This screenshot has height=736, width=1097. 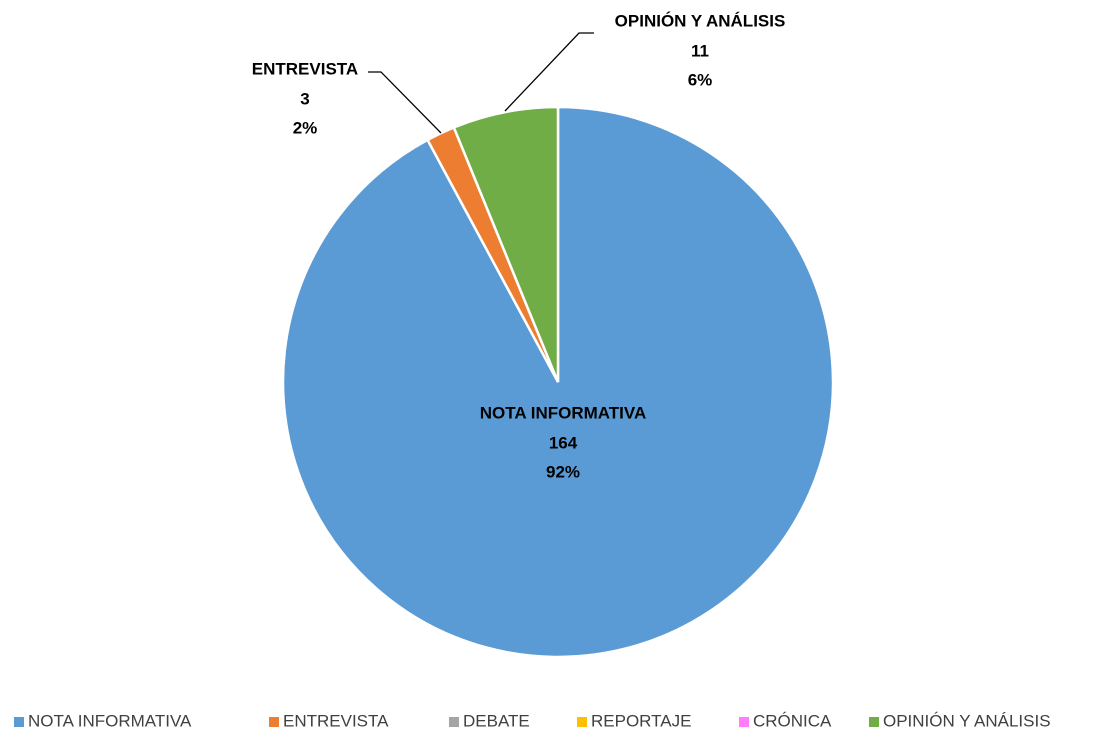 What do you see at coordinates (700, 20) in the screenshot?
I see `data-label: OPINIÓN Y ANÁLISIS` at bounding box center [700, 20].